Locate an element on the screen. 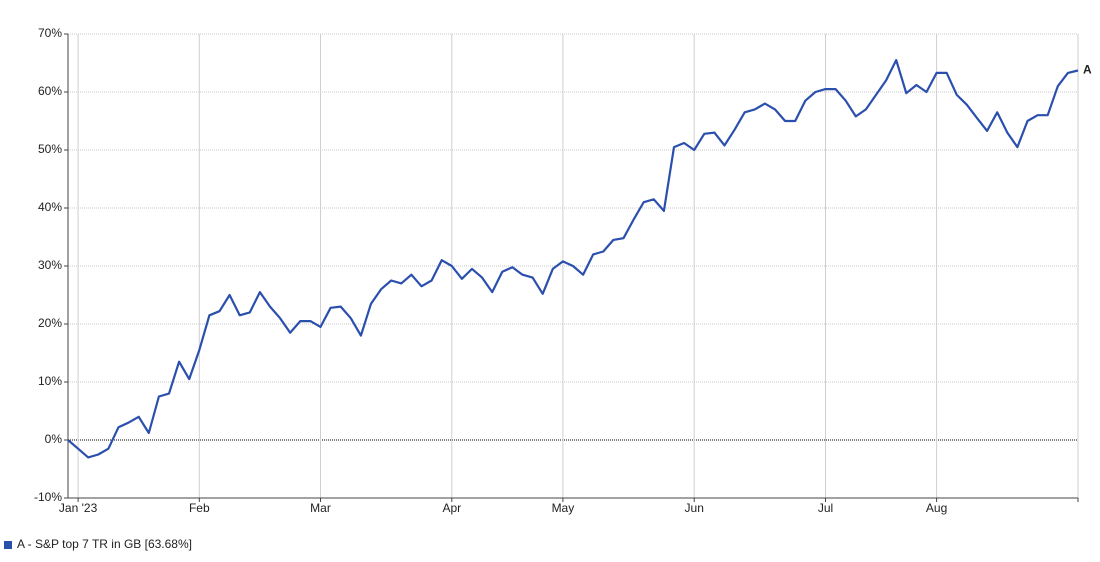  x-tick-label: Jan '23 is located at coordinates (78, 508).